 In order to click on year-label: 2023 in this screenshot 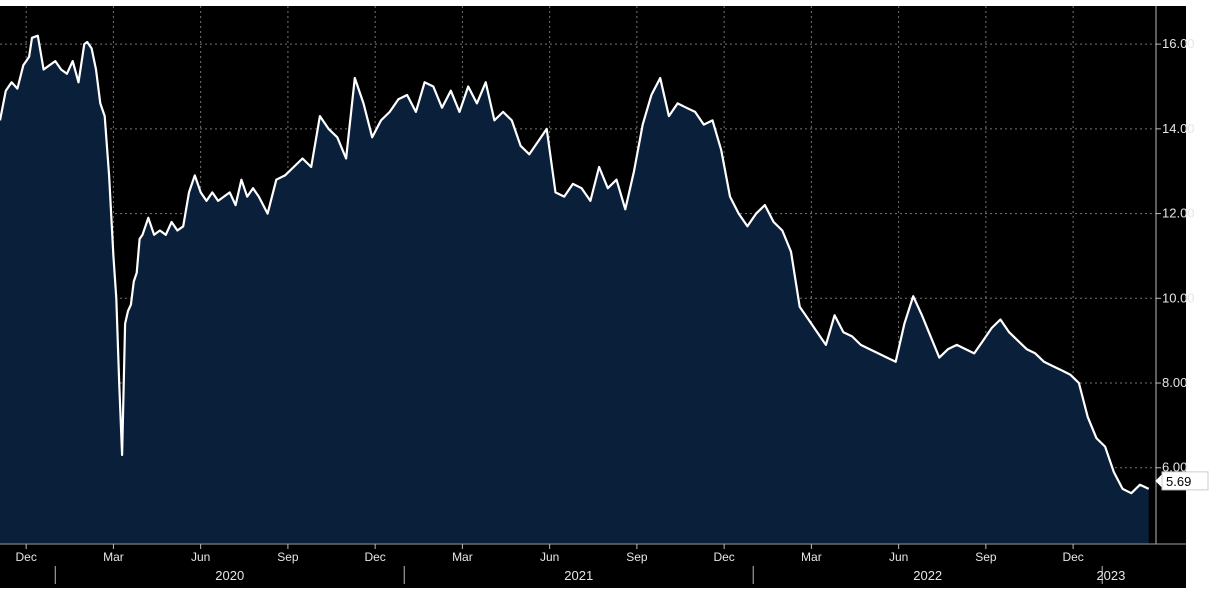, I will do `click(1110, 575)`.